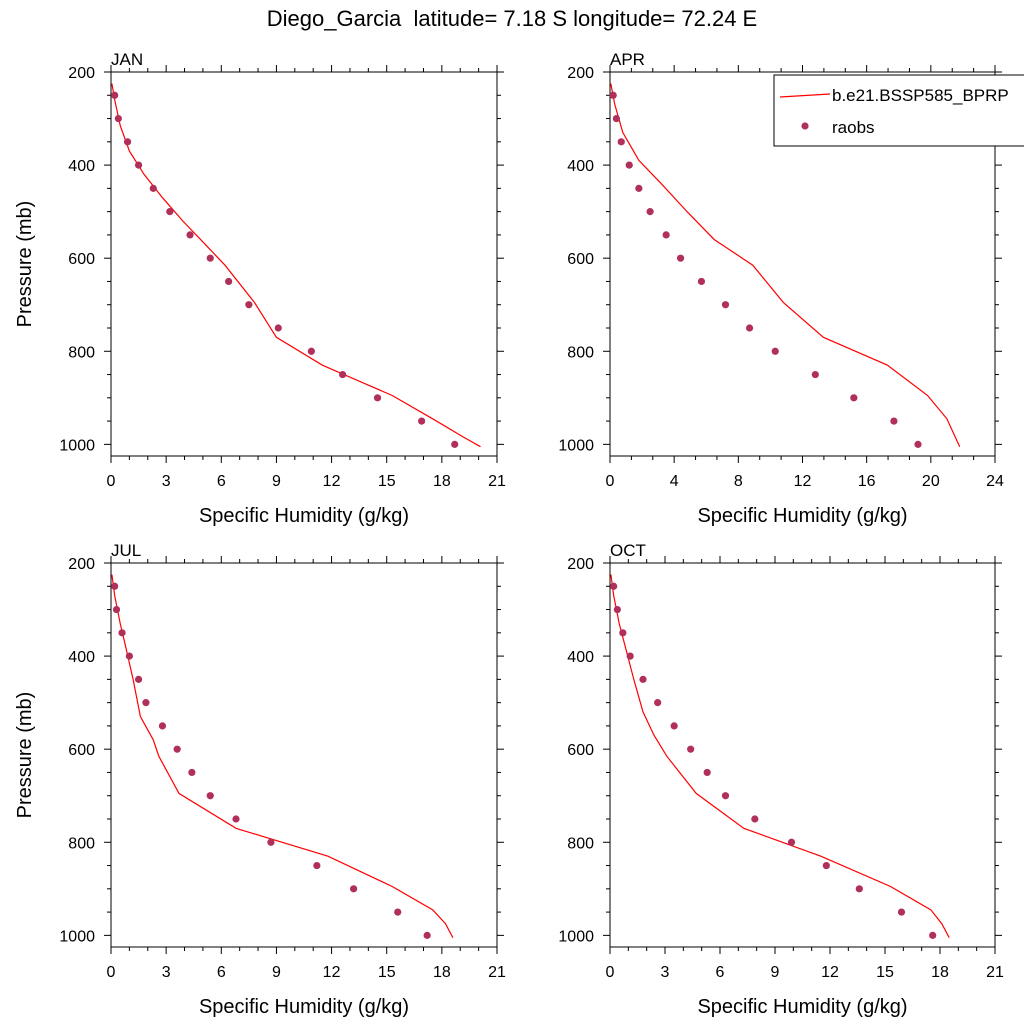 This screenshot has width=1024, height=1024. What do you see at coordinates (25, 264) in the screenshot?
I see `y-axis-label: Pressure (mb)` at bounding box center [25, 264].